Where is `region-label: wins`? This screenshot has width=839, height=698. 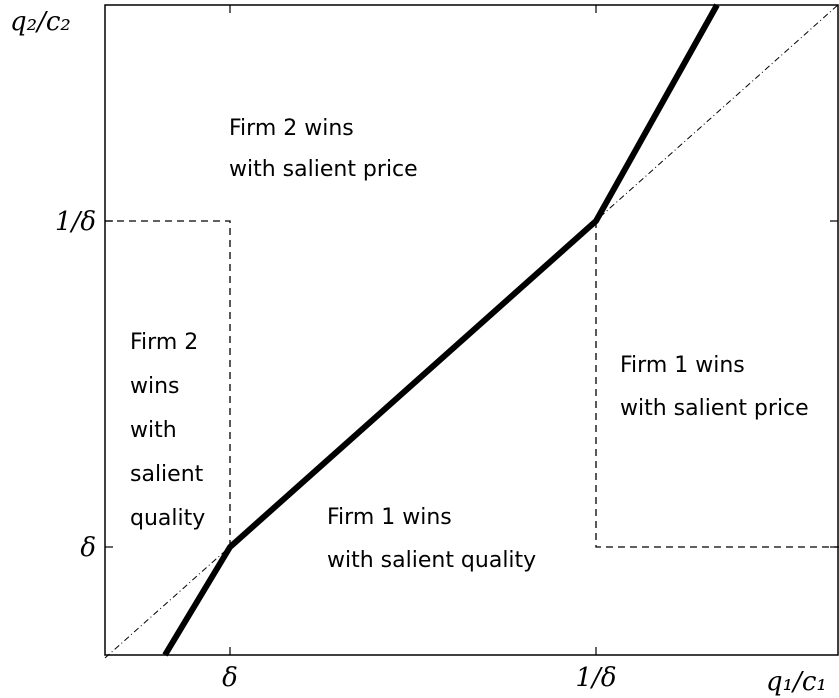 region-label: wins is located at coordinates (155, 386).